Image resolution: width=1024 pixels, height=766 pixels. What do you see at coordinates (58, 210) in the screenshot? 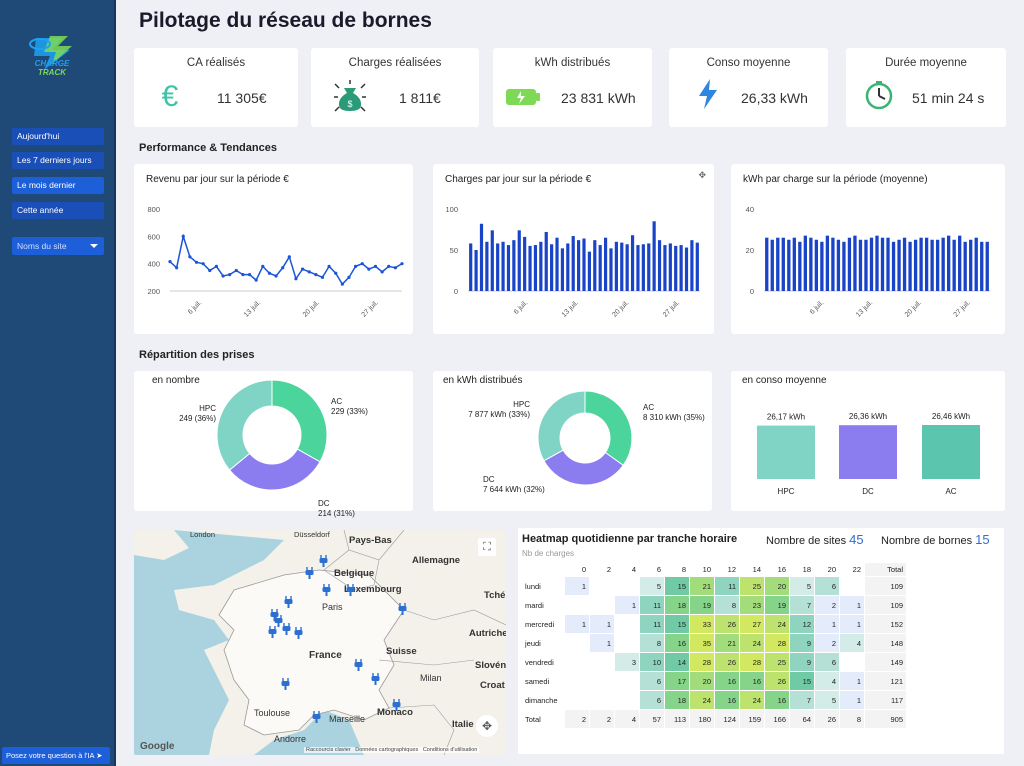
I see `period-this-year-button: Cette année` at bounding box center [58, 210].